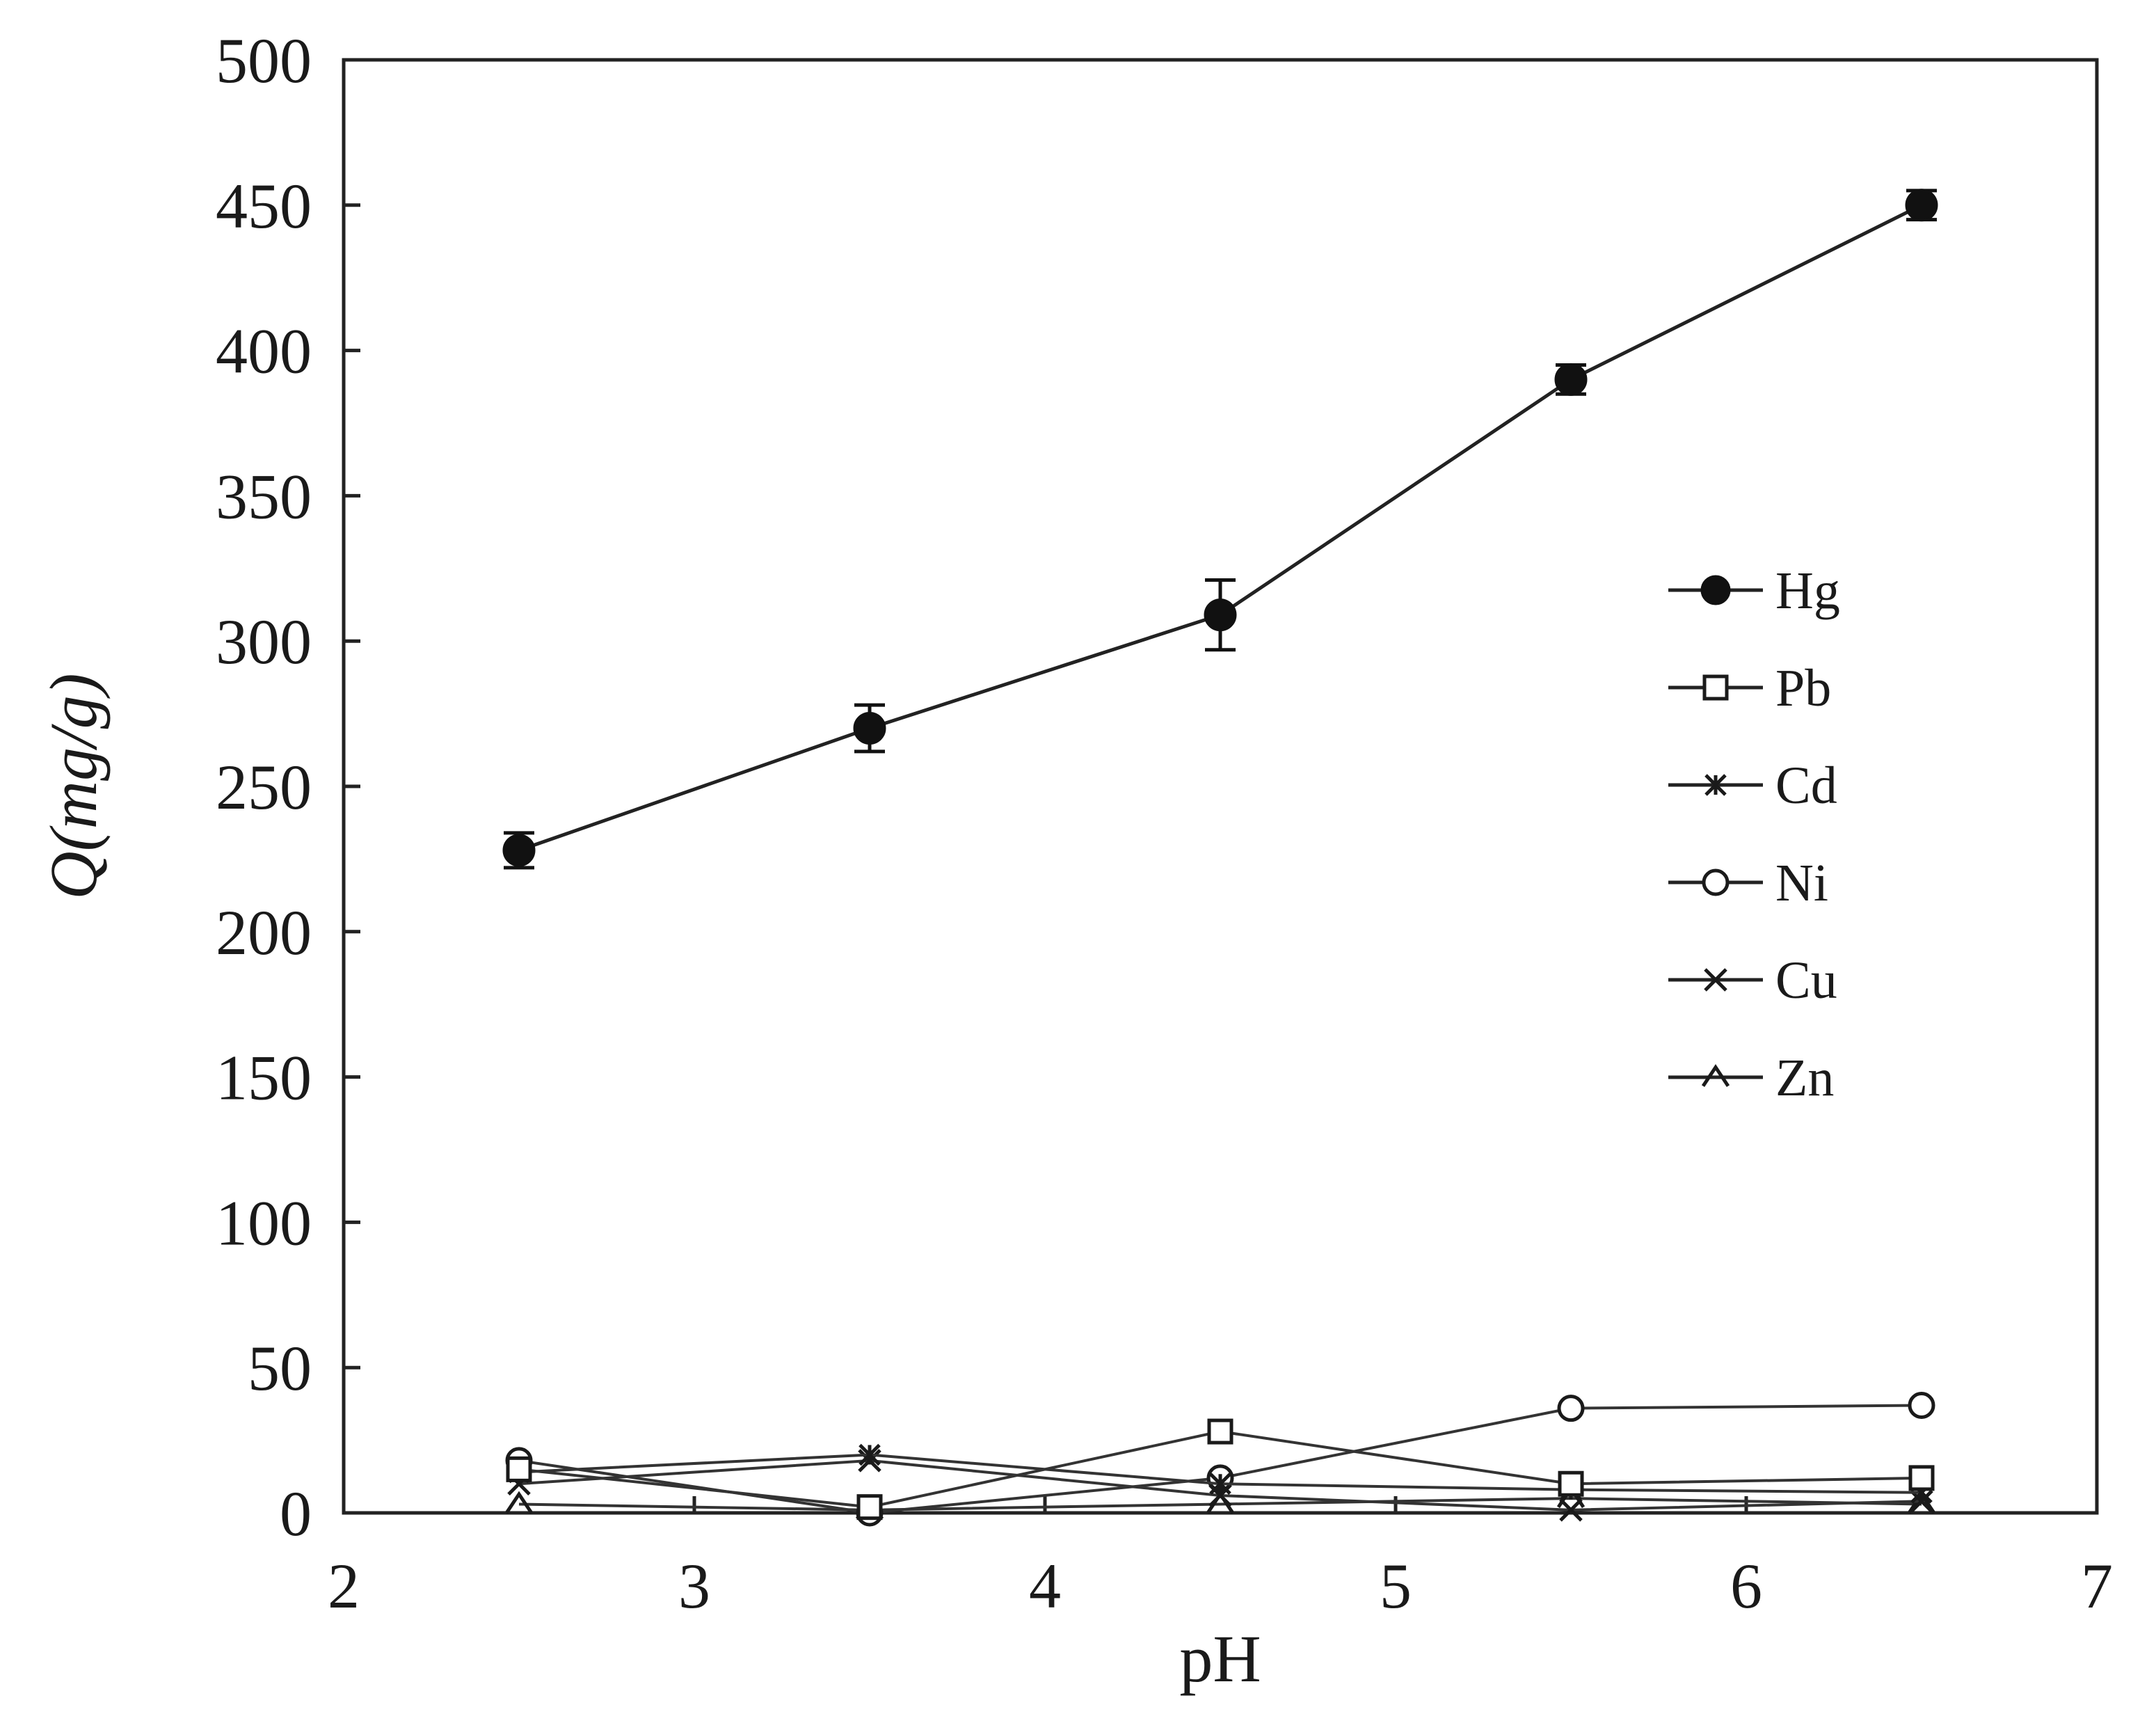 The image size is (2156, 1714). What do you see at coordinates (1806, 981) in the screenshot?
I see `legend-label-cu: Cu` at bounding box center [1806, 981].